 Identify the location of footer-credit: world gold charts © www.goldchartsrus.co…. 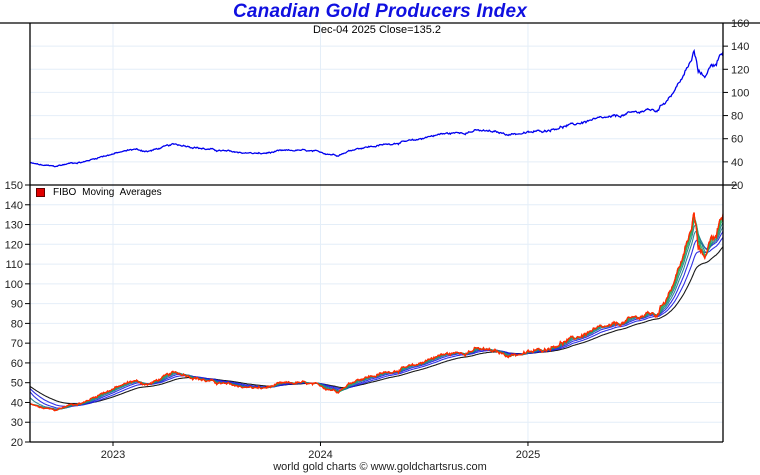
(380, 467).